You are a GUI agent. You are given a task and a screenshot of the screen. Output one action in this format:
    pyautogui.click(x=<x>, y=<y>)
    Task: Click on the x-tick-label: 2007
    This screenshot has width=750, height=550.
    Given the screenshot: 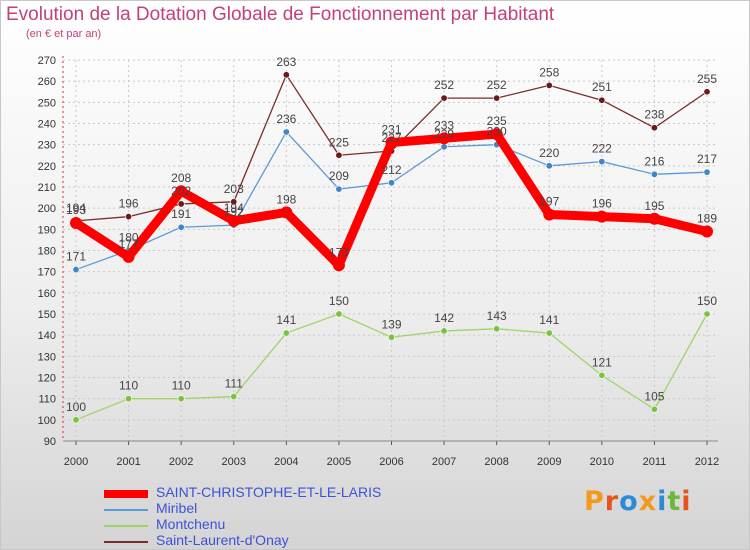 What is the action you would take?
    pyautogui.click(x=444, y=462)
    